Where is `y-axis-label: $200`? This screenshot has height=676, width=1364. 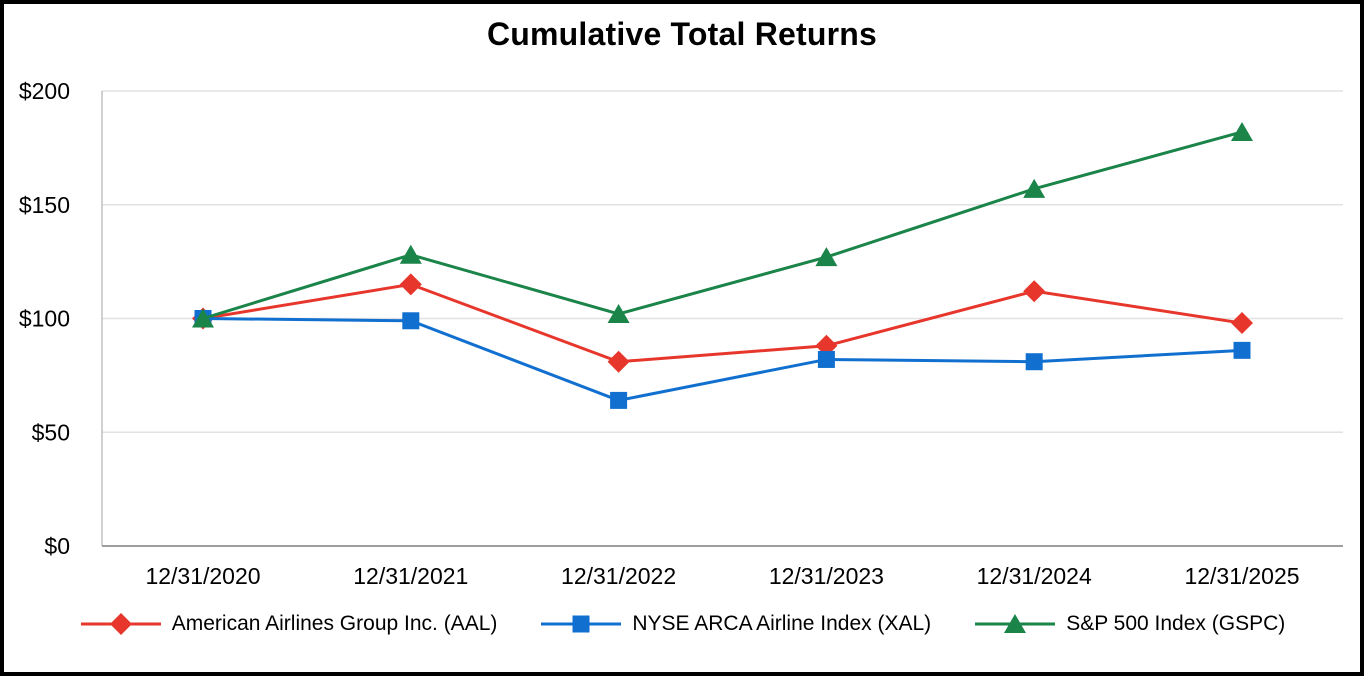 y-axis-label: $200 is located at coordinates (44, 91).